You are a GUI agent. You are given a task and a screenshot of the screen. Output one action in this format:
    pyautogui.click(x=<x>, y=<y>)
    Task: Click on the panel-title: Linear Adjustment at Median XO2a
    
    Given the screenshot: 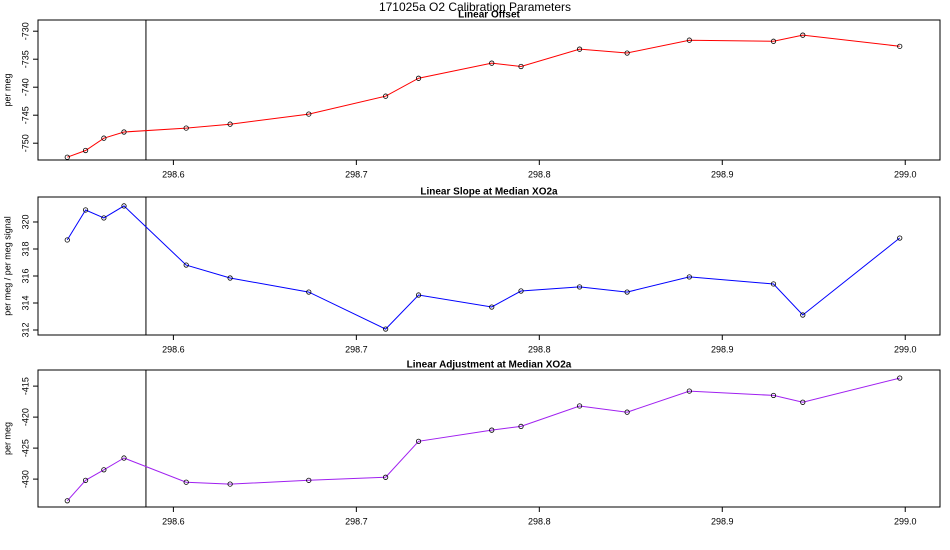 What is the action you would take?
    pyautogui.click(x=489, y=365)
    